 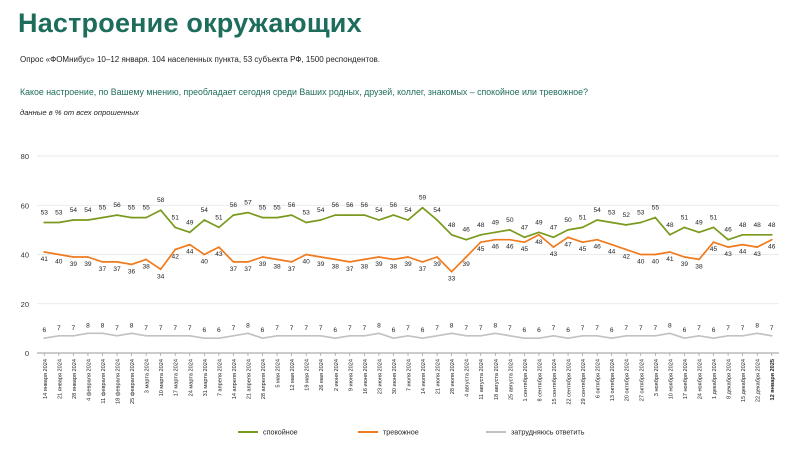 I want to click on x-tick-label: 21 апреля 2024, so click(x=249, y=379).